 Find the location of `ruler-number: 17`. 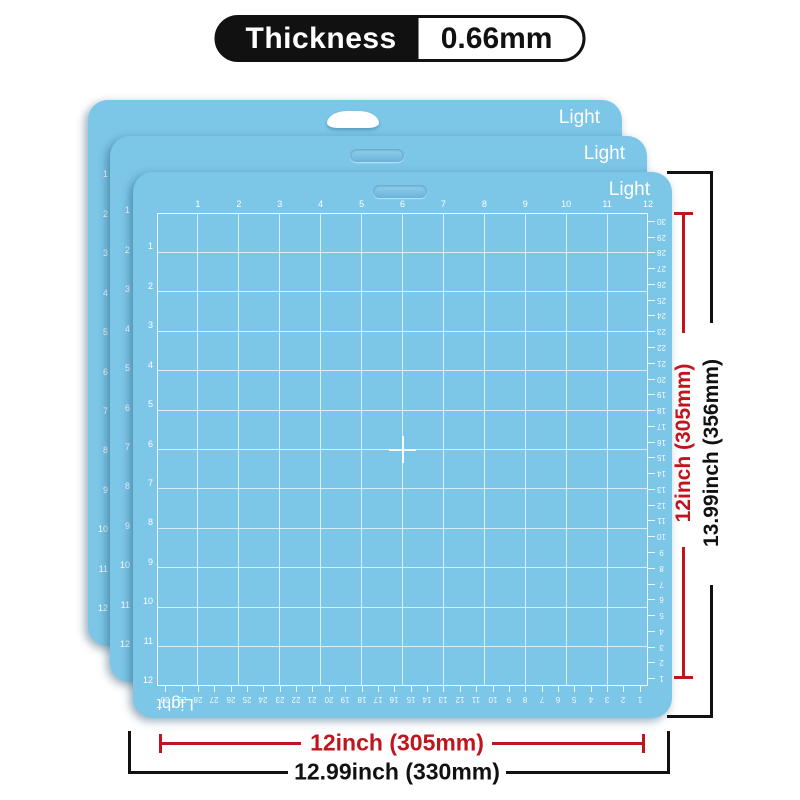

ruler-number: 17 is located at coordinates (661, 426).